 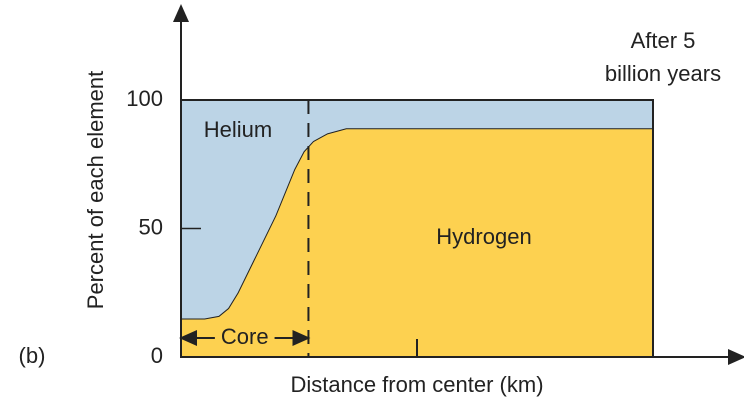 What do you see at coordinates (238, 129) in the screenshot?
I see `series-label: Helium` at bounding box center [238, 129].